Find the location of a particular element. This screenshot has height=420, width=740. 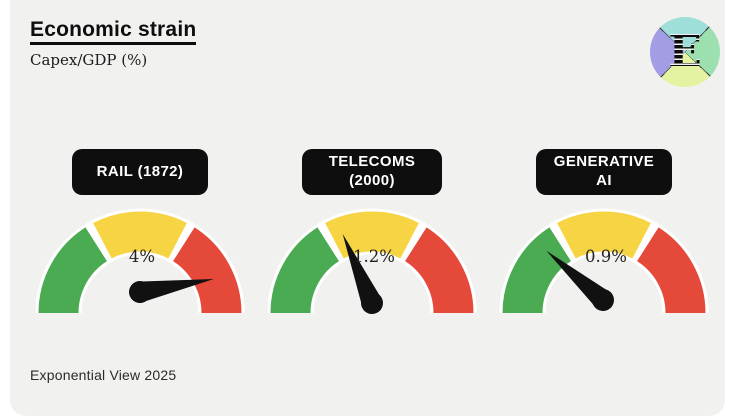

gauge-label-line: RAIL (1872) is located at coordinates (140, 171).